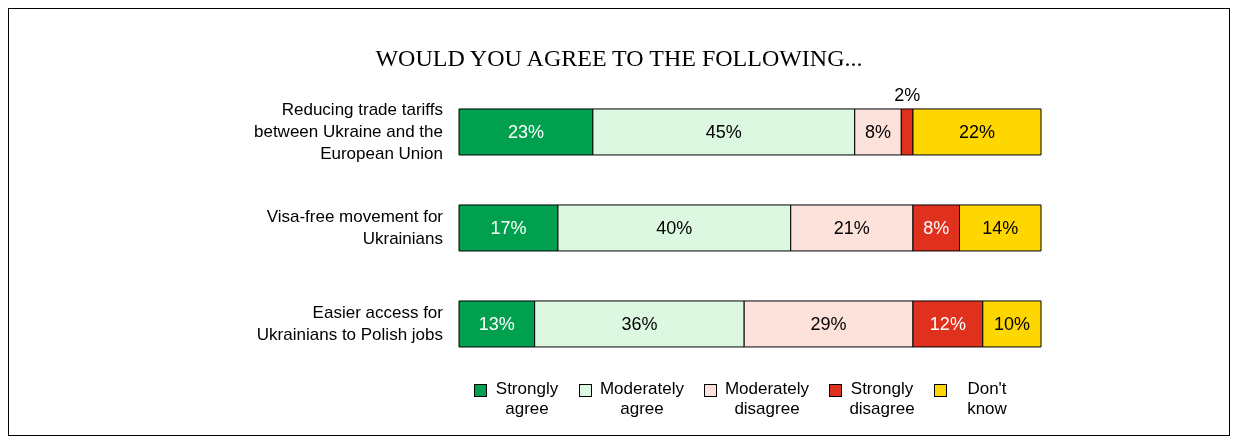  What do you see at coordinates (976, 131) in the screenshot?
I see `data-label: 22%` at bounding box center [976, 131].